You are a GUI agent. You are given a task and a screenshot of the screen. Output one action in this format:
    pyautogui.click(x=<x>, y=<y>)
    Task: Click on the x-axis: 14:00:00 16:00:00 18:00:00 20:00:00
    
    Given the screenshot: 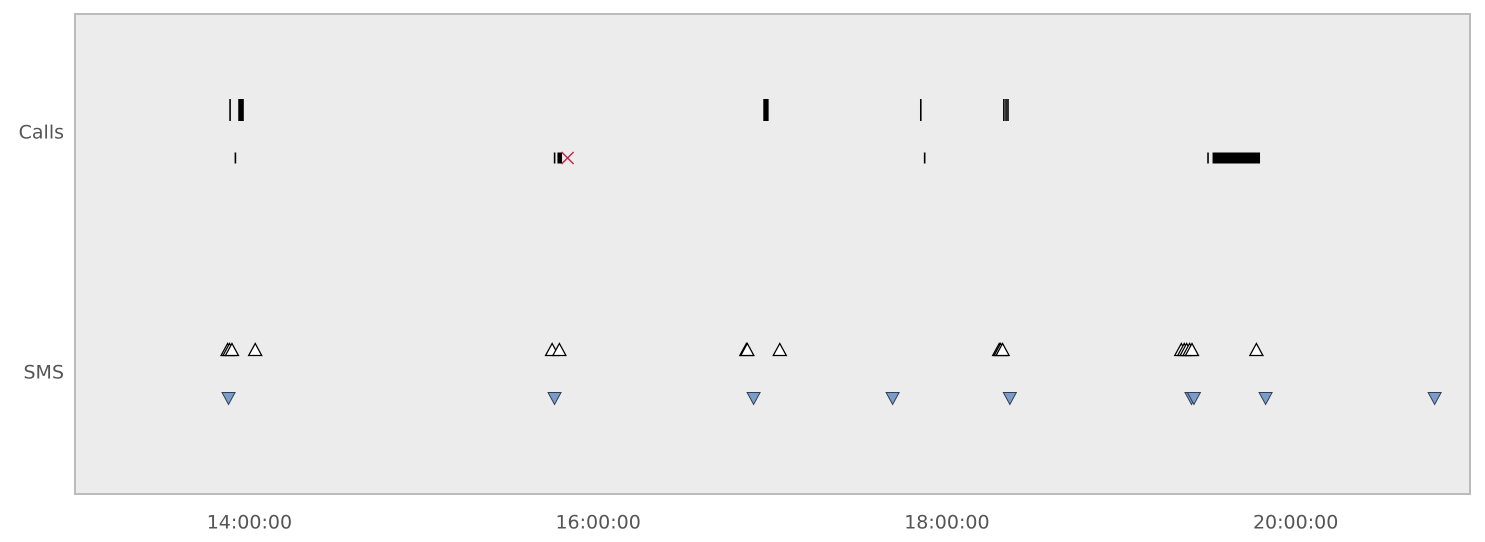 What is the action you would take?
    pyautogui.click(x=773, y=523)
    